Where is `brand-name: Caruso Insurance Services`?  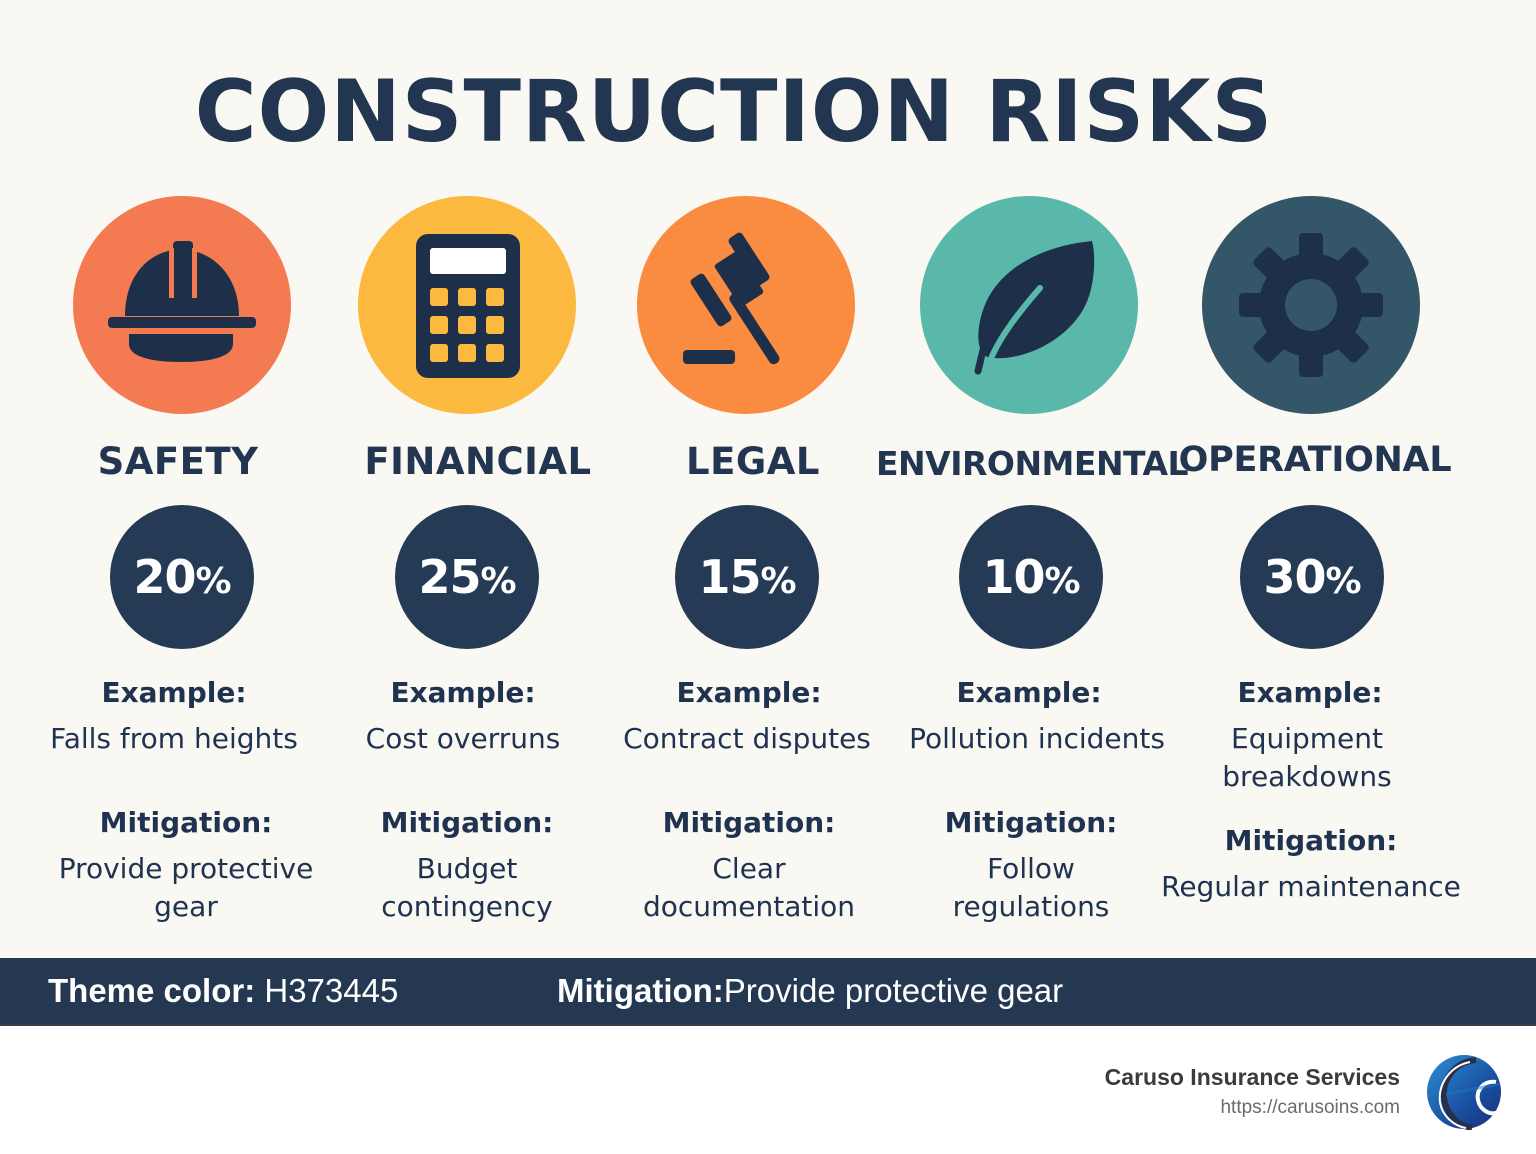 brand-name: Caruso Insurance Services is located at coordinates (1252, 1077).